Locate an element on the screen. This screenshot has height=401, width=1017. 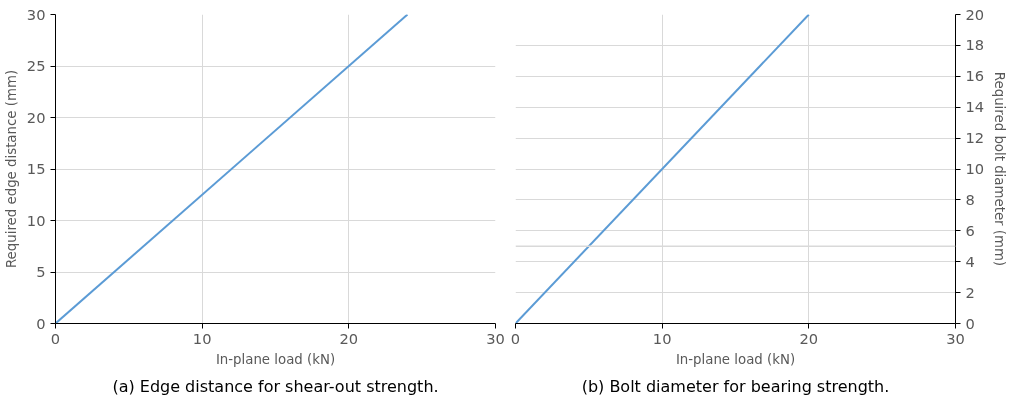
y-tick-label: 20 is located at coordinates (36, 117).